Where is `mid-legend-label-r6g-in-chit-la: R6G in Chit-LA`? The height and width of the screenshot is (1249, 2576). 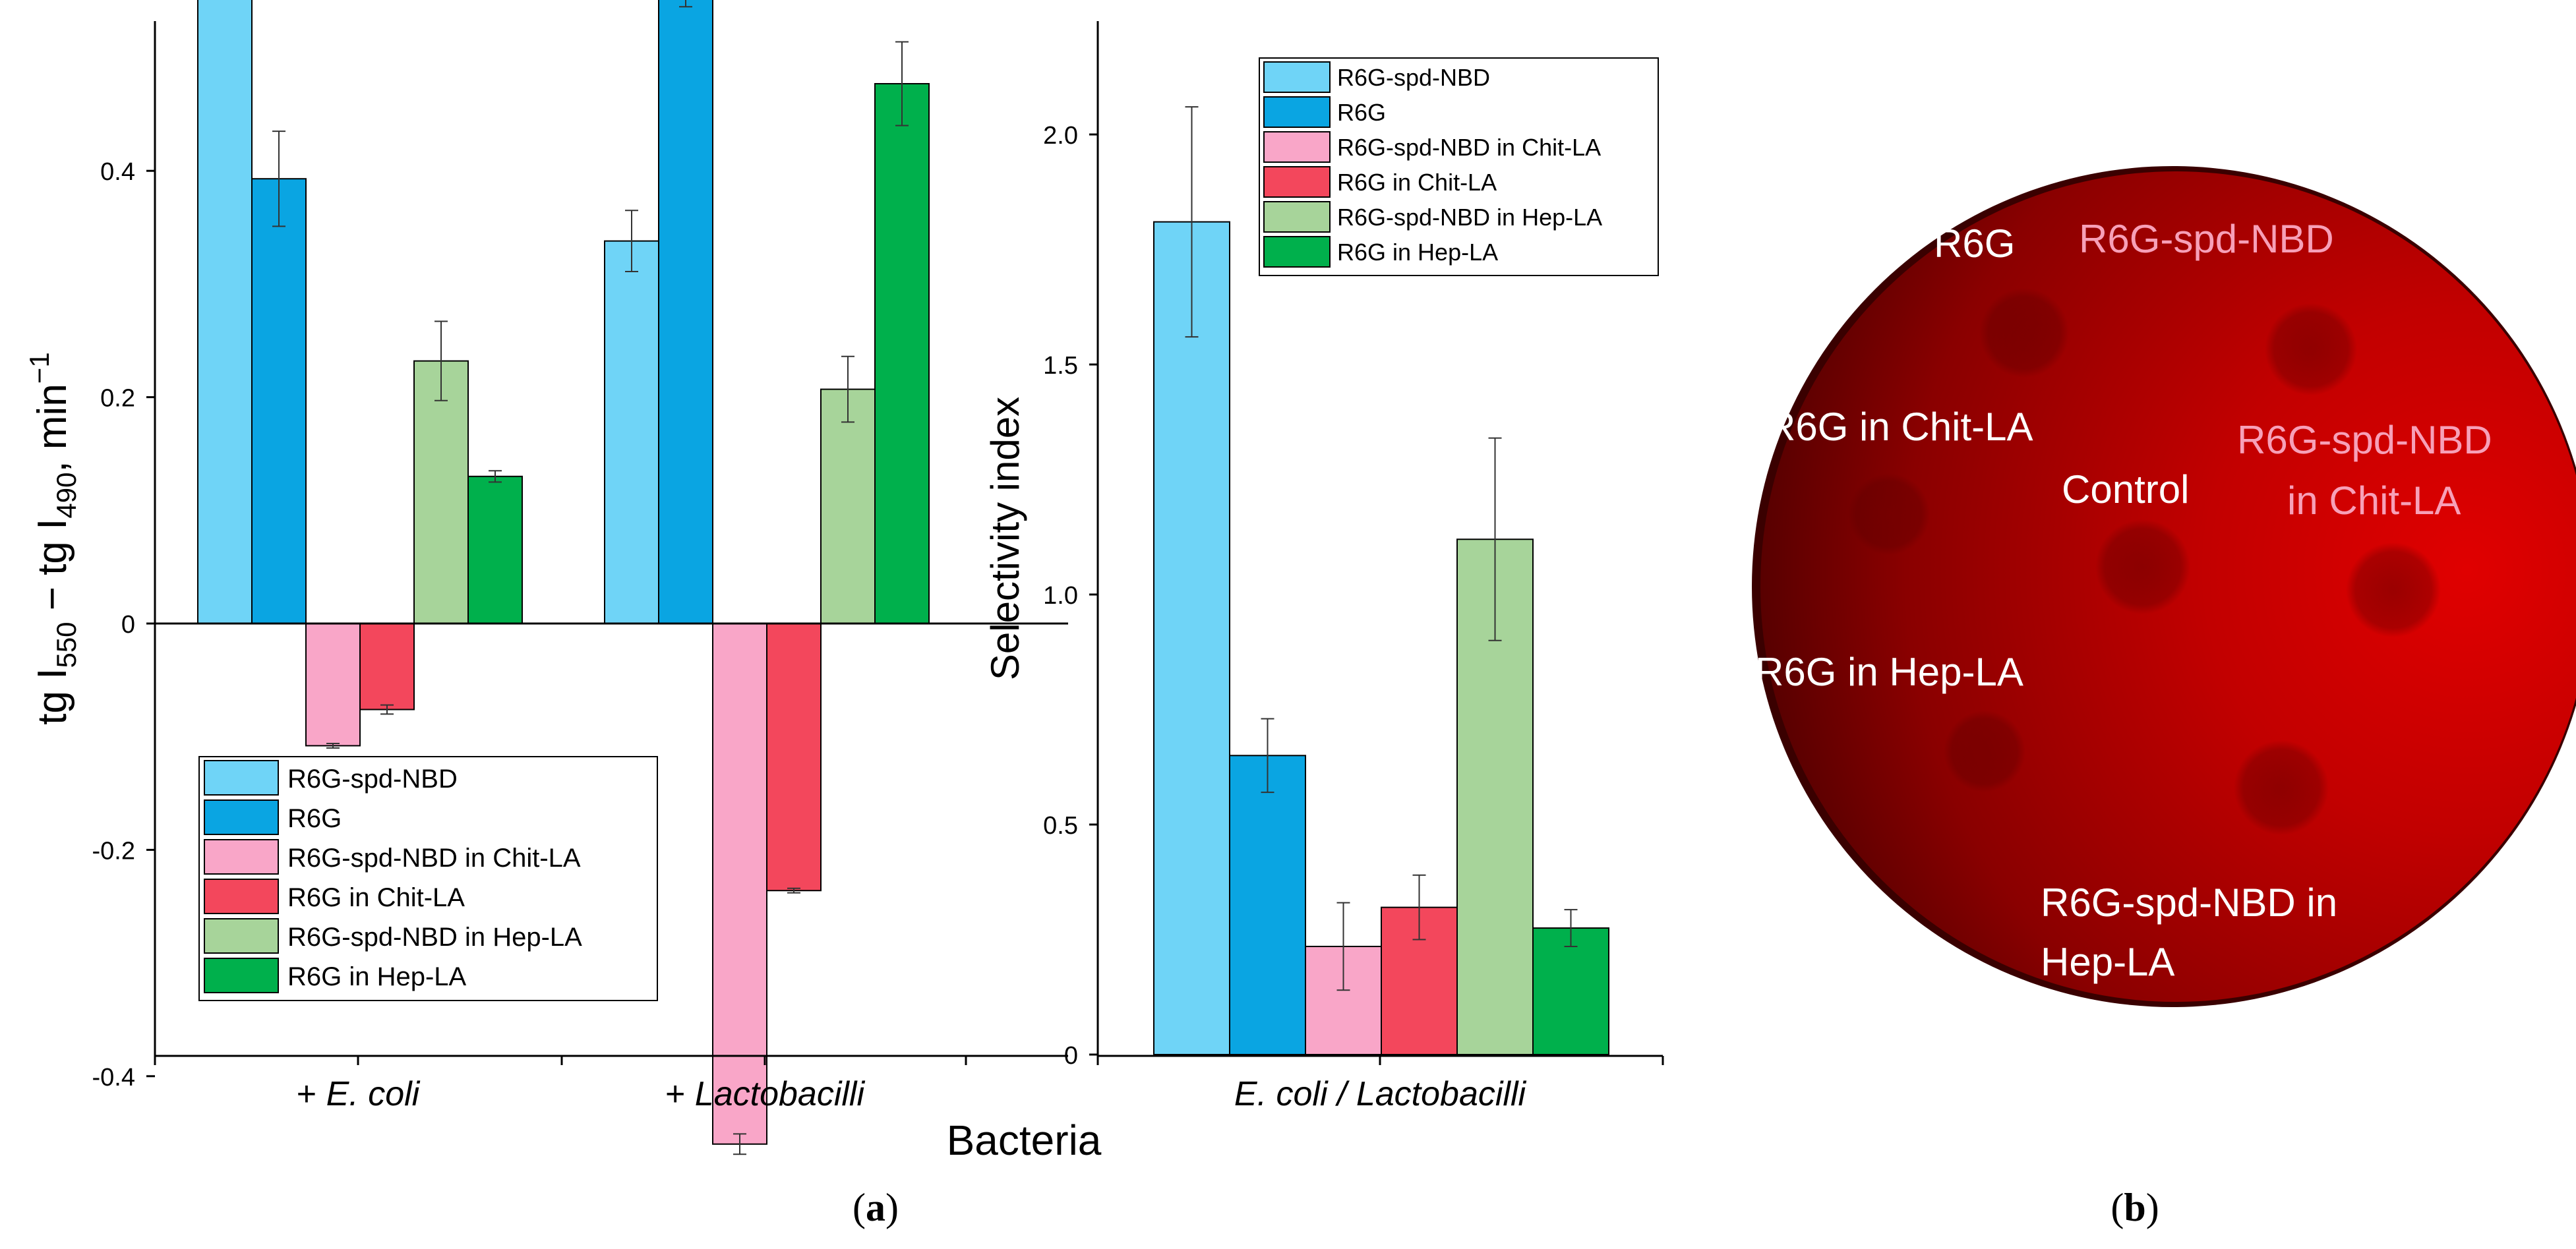
mid-legend-label-r6g-in-chit-la: R6G in Chit-LA is located at coordinates (1417, 182).